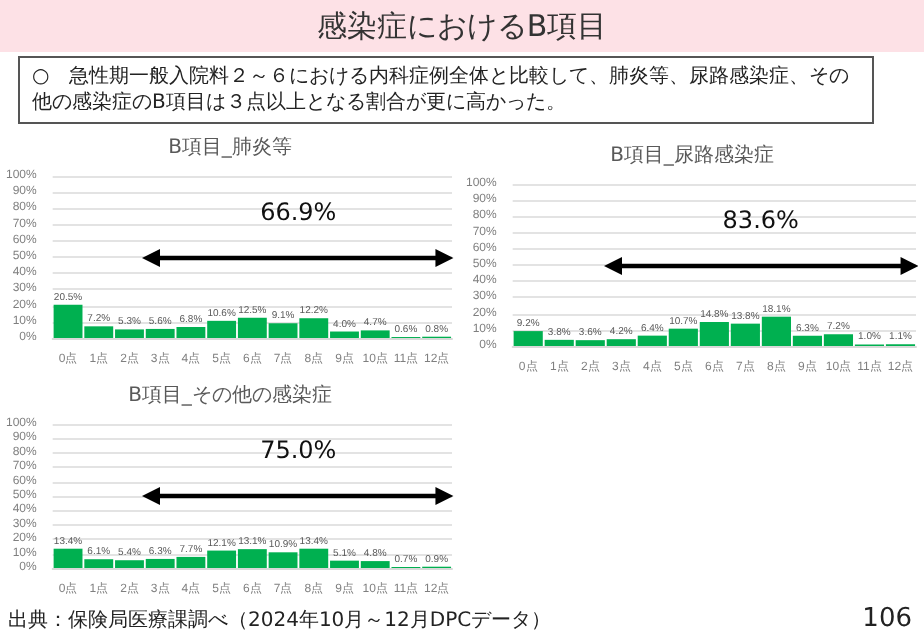  What do you see at coordinates (230, 395) in the screenshot?
I see `chart-title: B項目_その他の感染症` at bounding box center [230, 395].